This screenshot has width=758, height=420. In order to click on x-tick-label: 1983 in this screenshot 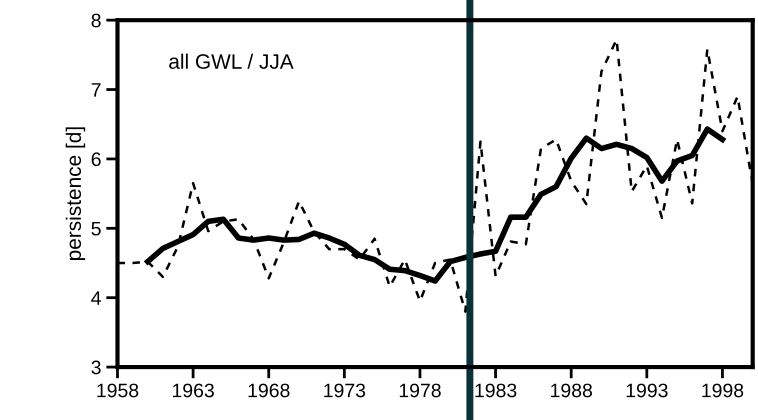, I will do `click(495, 391)`.